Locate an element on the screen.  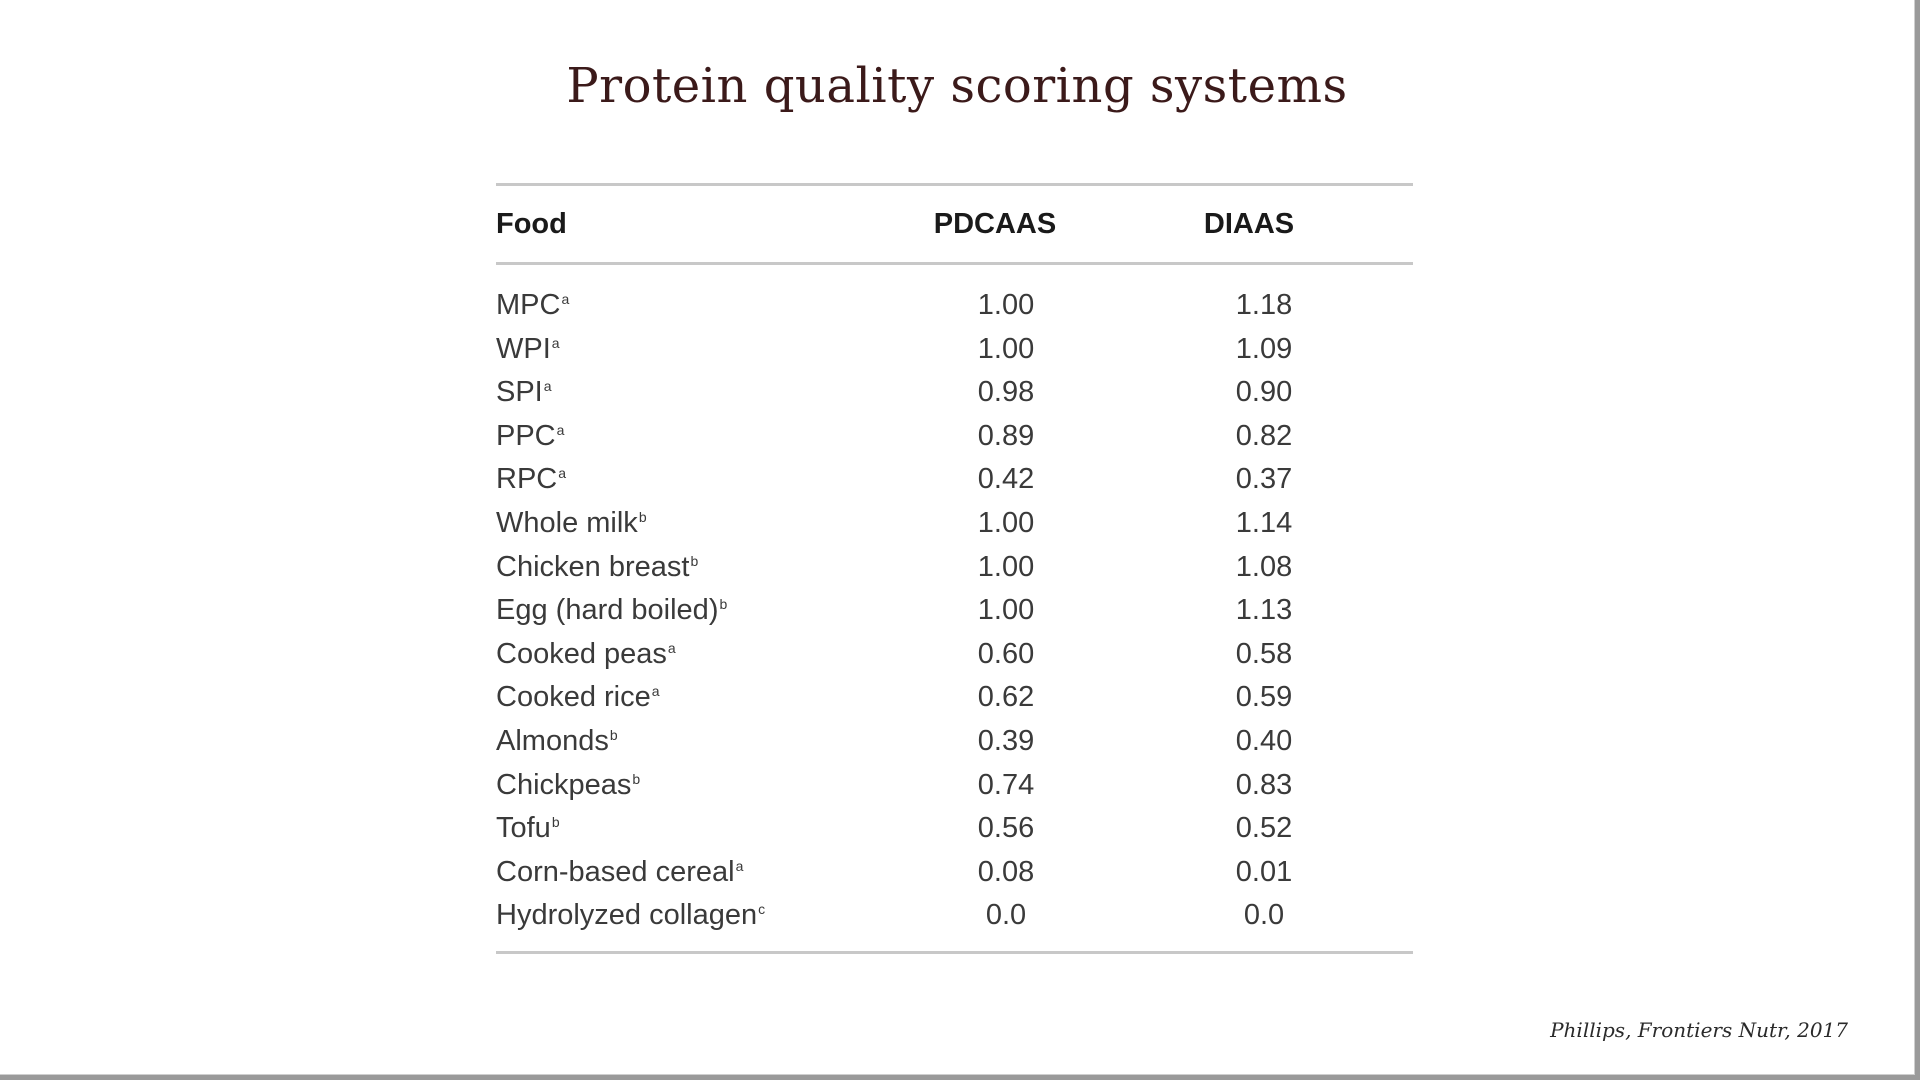
food-cell: Egg (hard boiled)b is located at coordinates (611, 610).